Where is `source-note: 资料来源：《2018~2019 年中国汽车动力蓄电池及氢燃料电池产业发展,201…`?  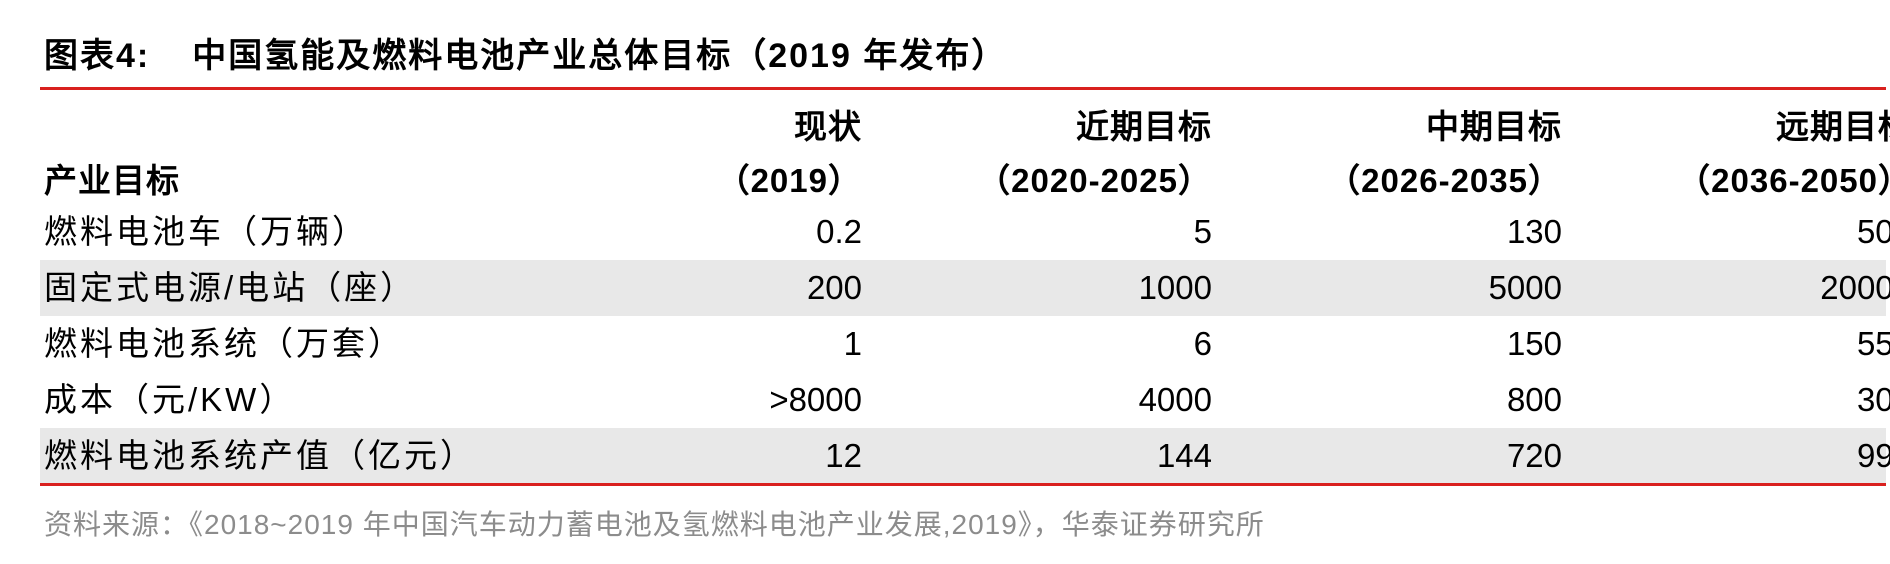
source-note: 资料来源：《2018~2019 年中国汽车动力蓄电池及氢燃料电池产业发展,201… is located at coordinates (654, 524).